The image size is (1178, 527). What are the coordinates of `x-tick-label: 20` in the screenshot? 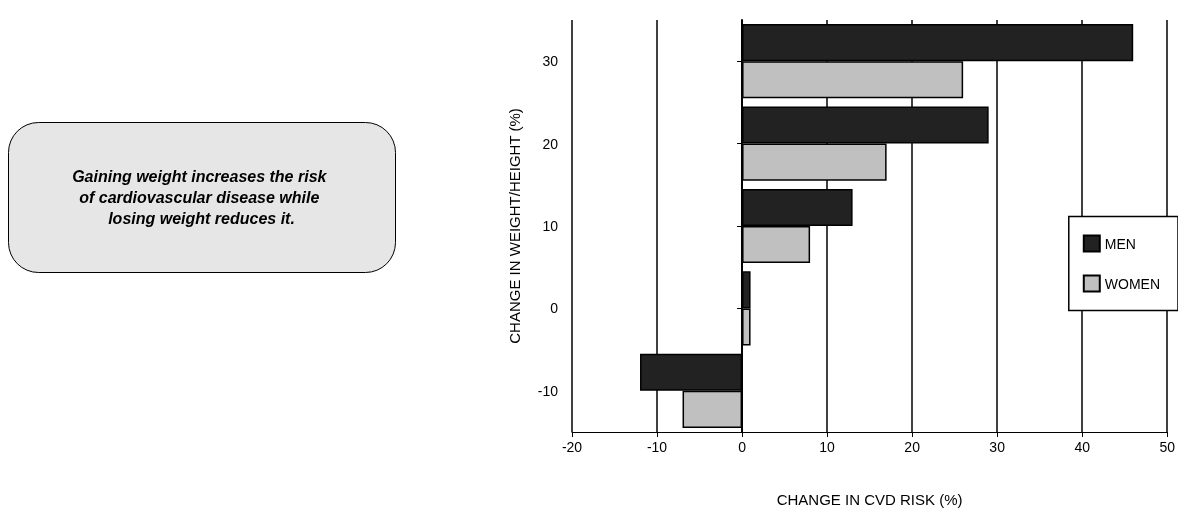 It's located at (912, 447).